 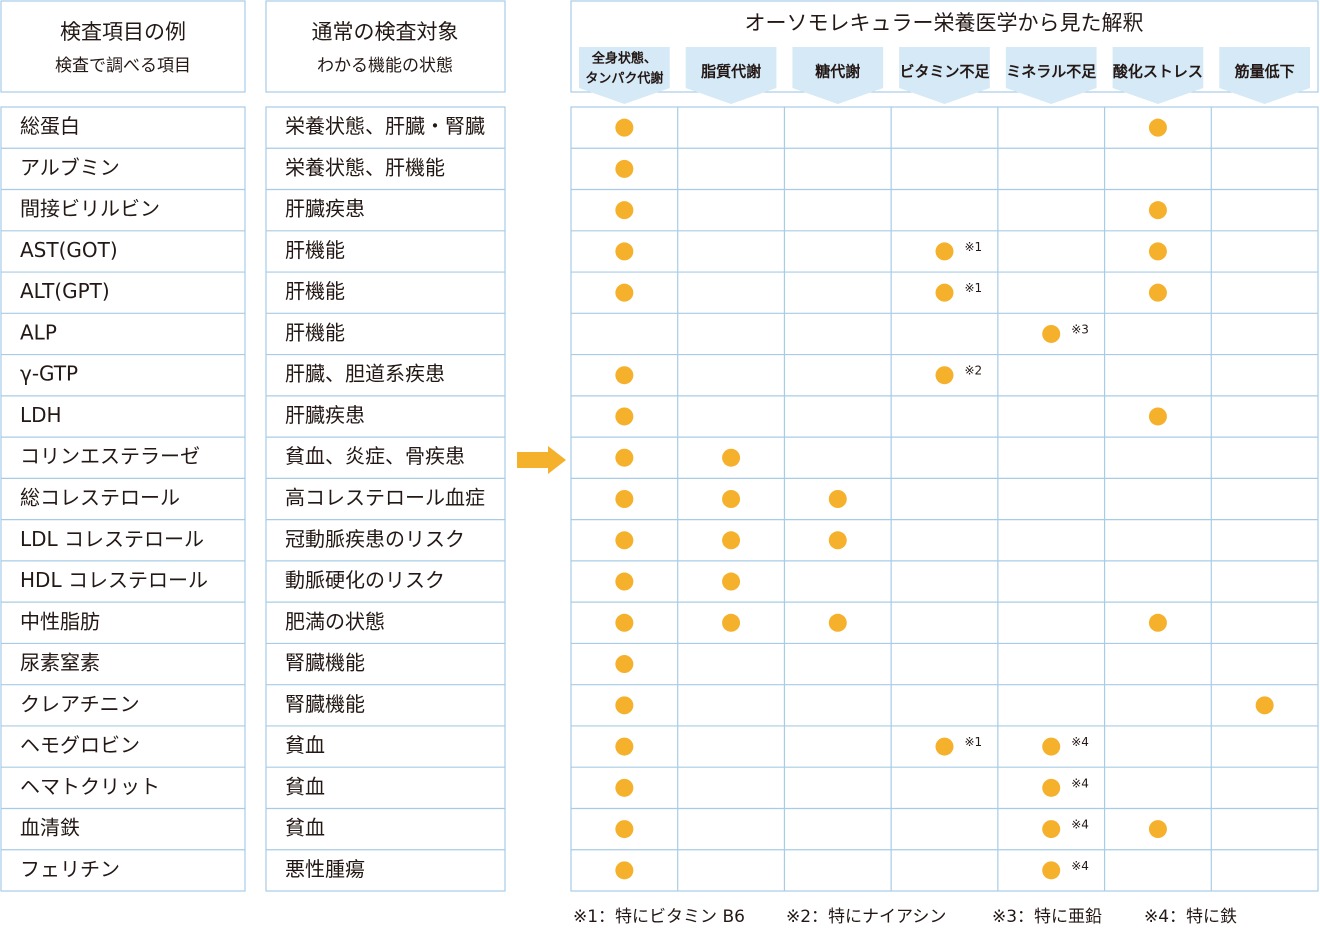 I want to click on column-label: ビタミン不足, so click(x=944, y=72).